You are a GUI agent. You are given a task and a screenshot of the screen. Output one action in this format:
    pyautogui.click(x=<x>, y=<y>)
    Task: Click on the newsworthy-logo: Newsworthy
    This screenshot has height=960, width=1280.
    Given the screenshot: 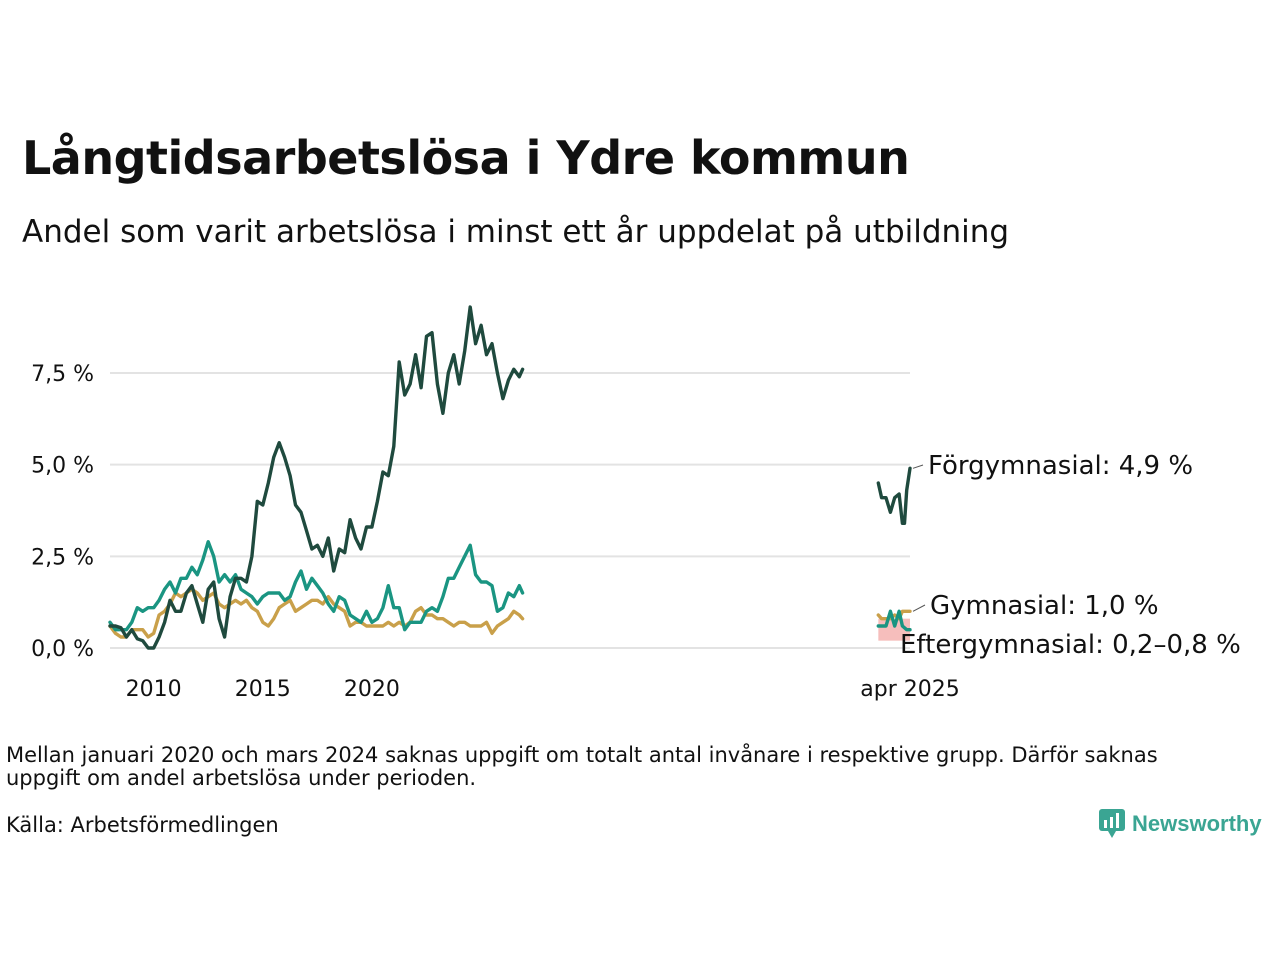 What is the action you would take?
    pyautogui.click(x=1180, y=824)
    